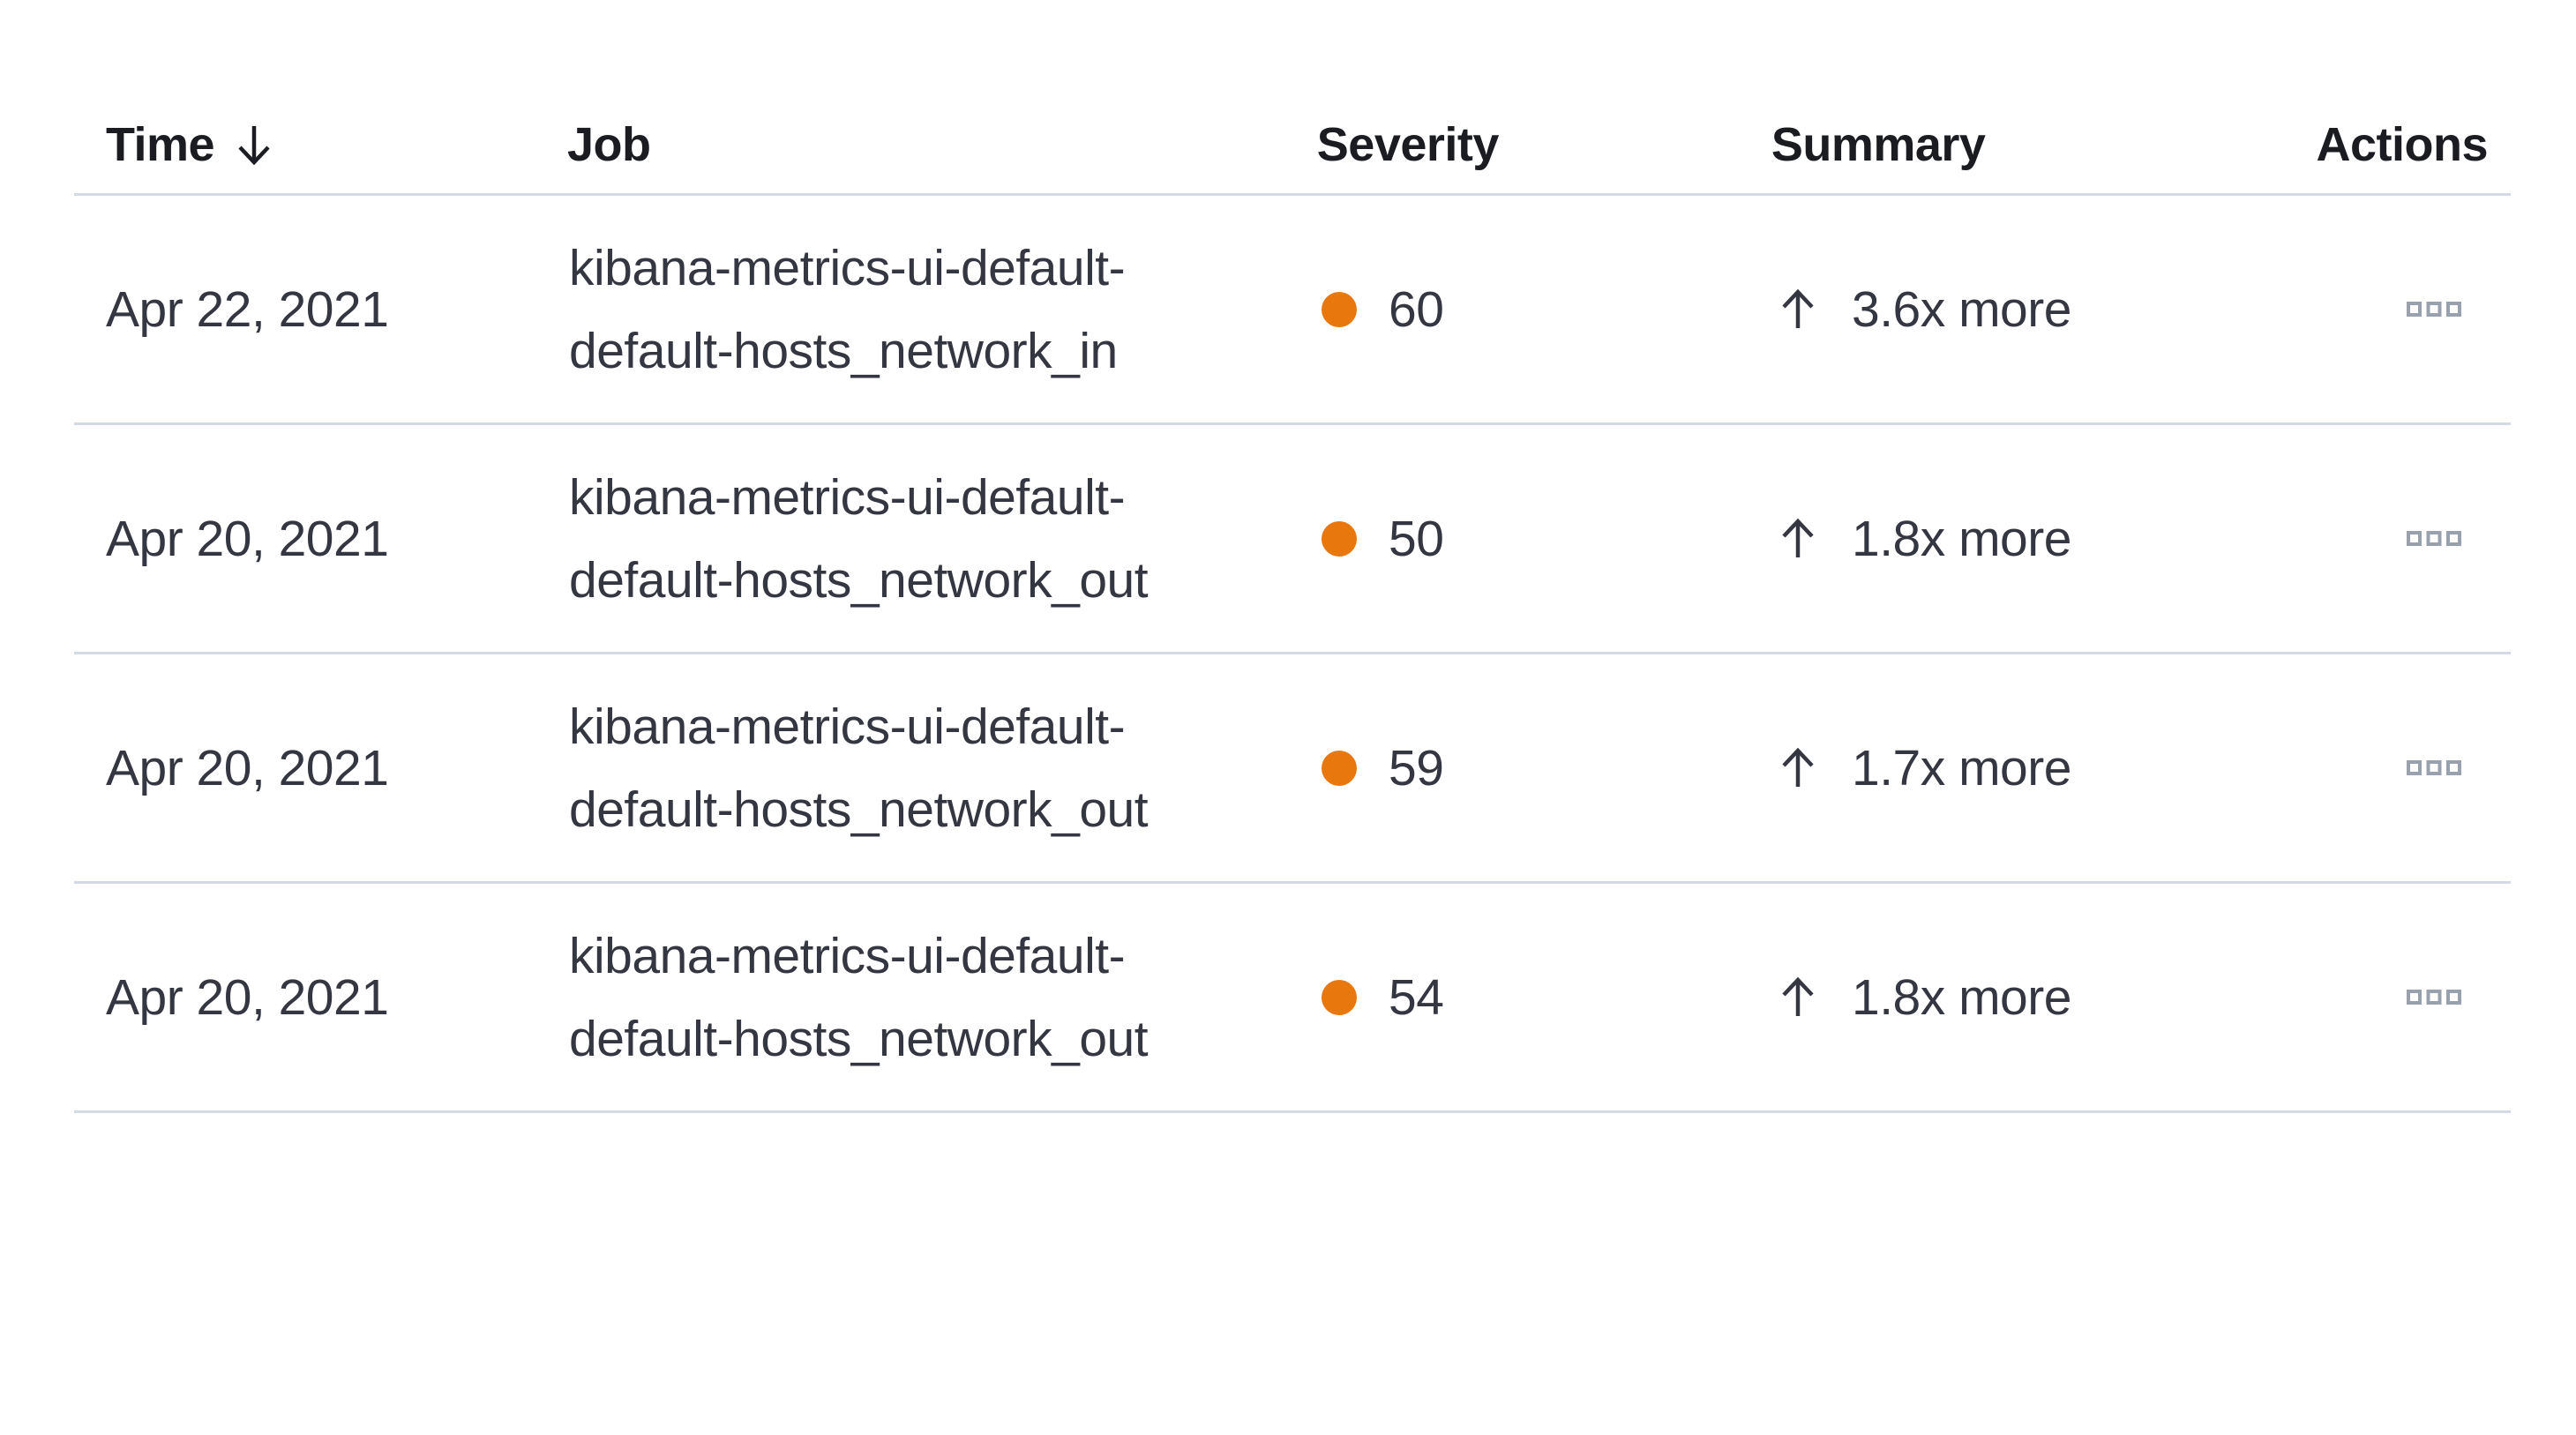 Image resolution: width=2576 pixels, height=1435 pixels. Describe the element at coordinates (844, 350) in the screenshot. I see `job-name-line: default-hosts_network_in` at that location.